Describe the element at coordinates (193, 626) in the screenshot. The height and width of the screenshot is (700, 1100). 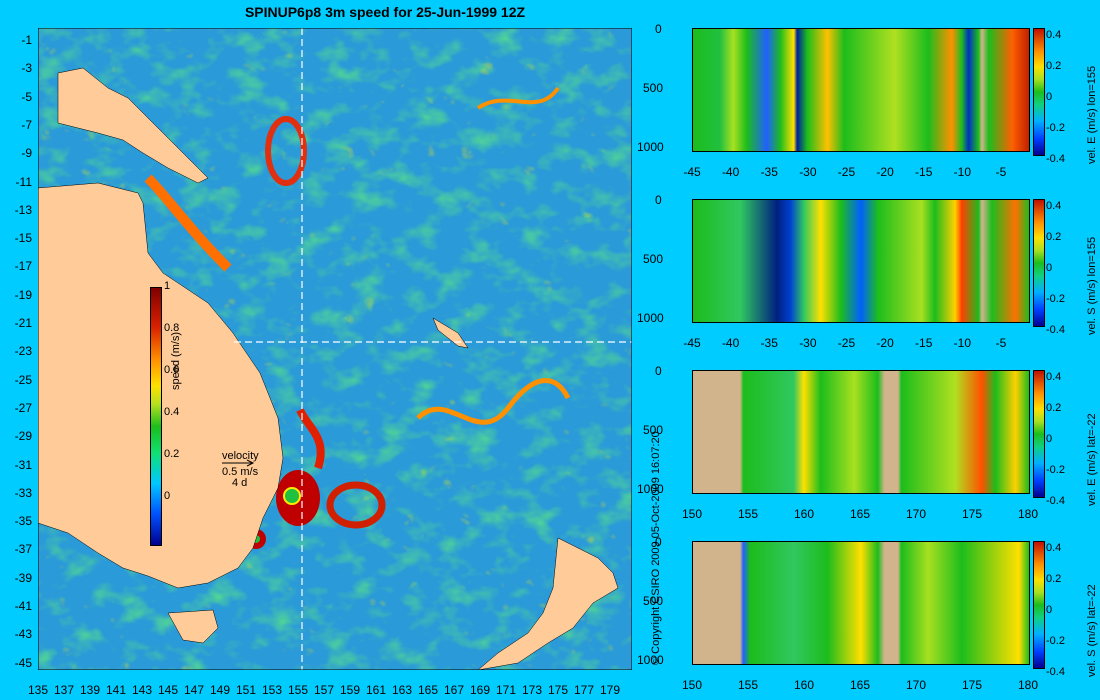
I see `land-tasmania` at that location.